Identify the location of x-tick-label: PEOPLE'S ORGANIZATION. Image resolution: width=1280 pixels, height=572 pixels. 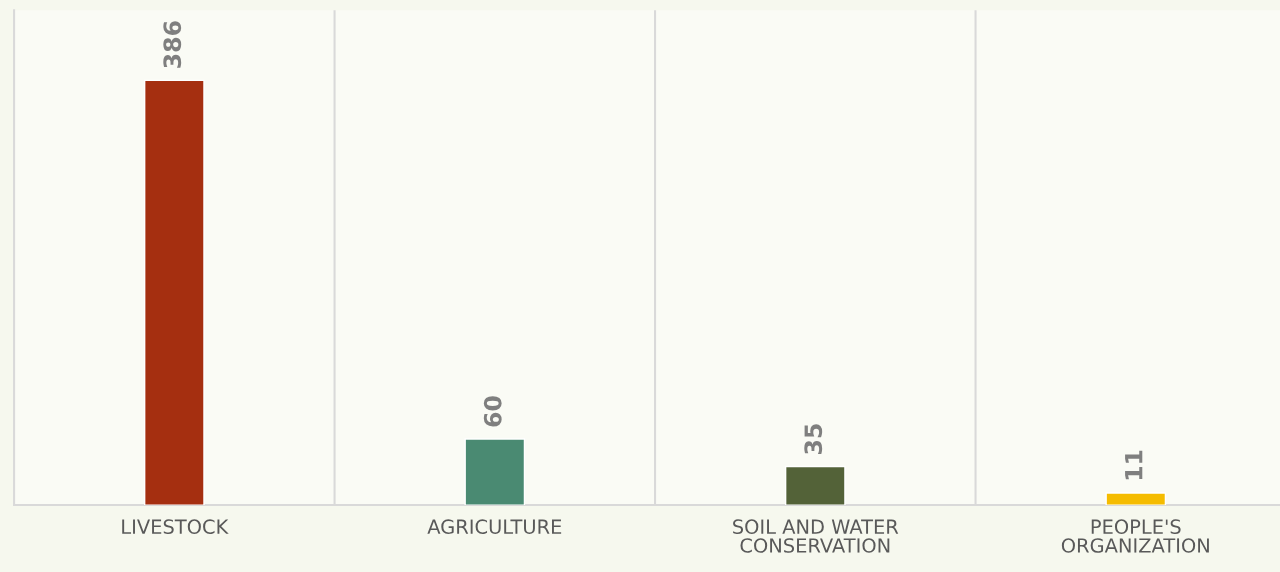
(1135, 536).